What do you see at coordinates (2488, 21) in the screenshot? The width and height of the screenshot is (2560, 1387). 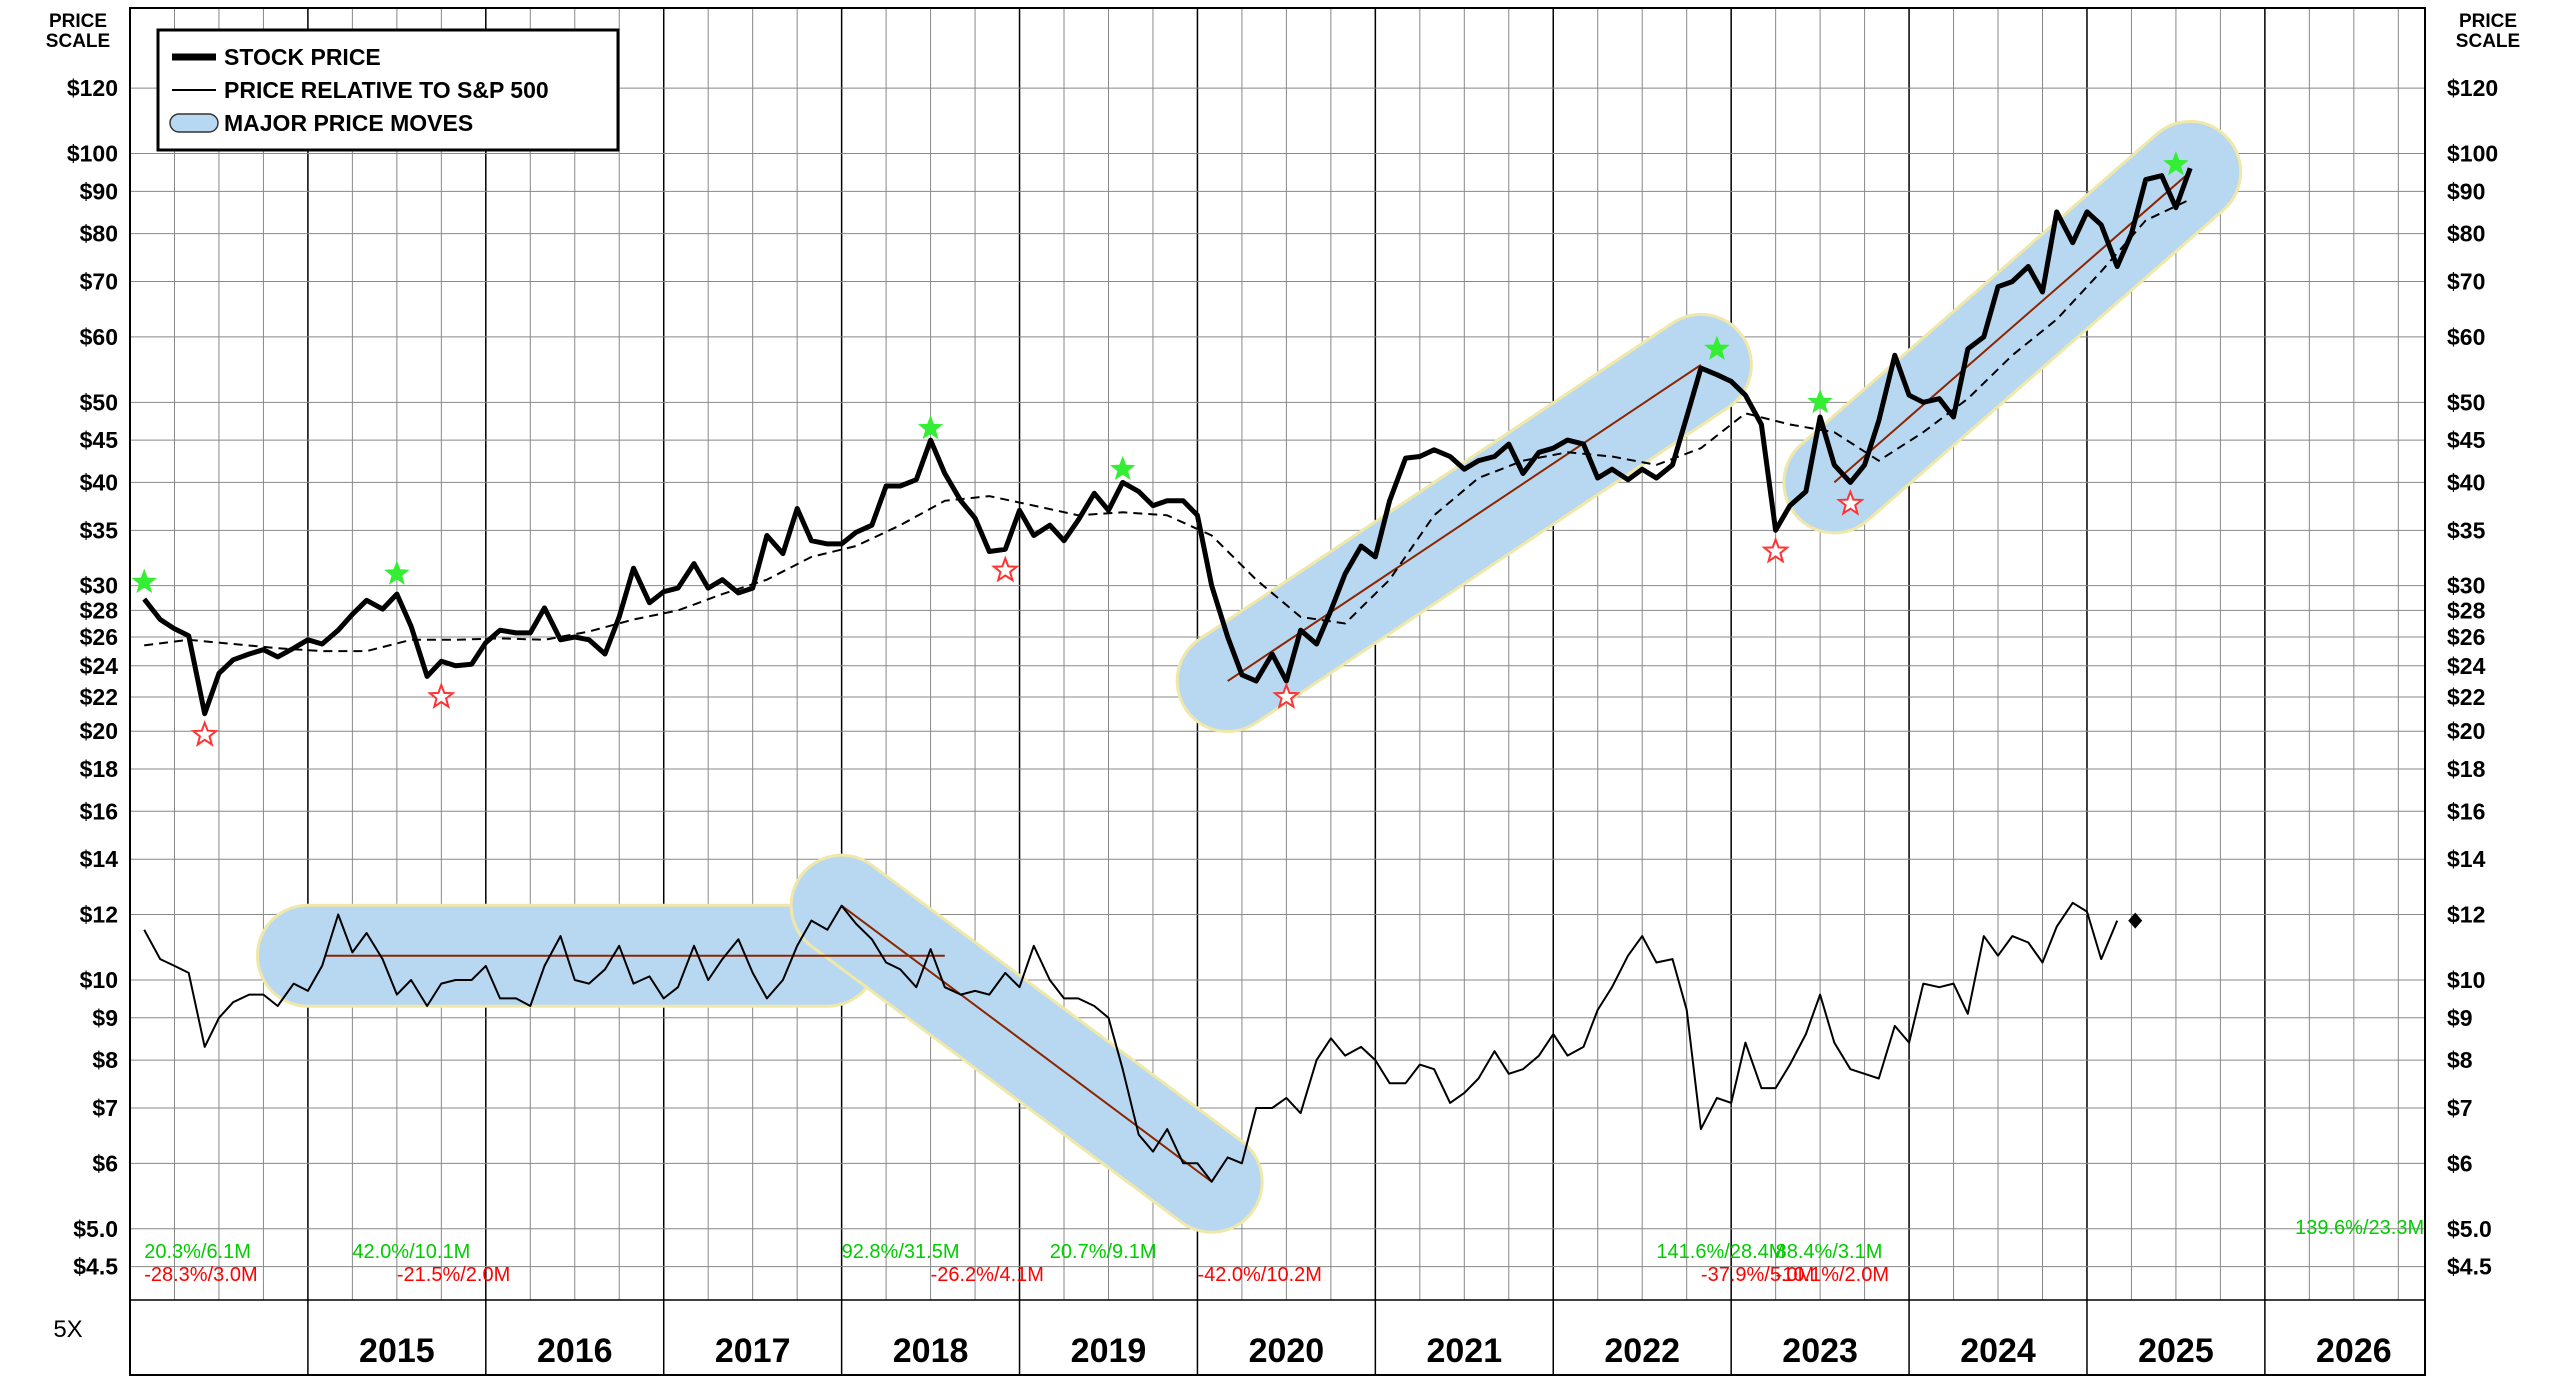 I see `price-scale-label-right: PRICE` at bounding box center [2488, 21].